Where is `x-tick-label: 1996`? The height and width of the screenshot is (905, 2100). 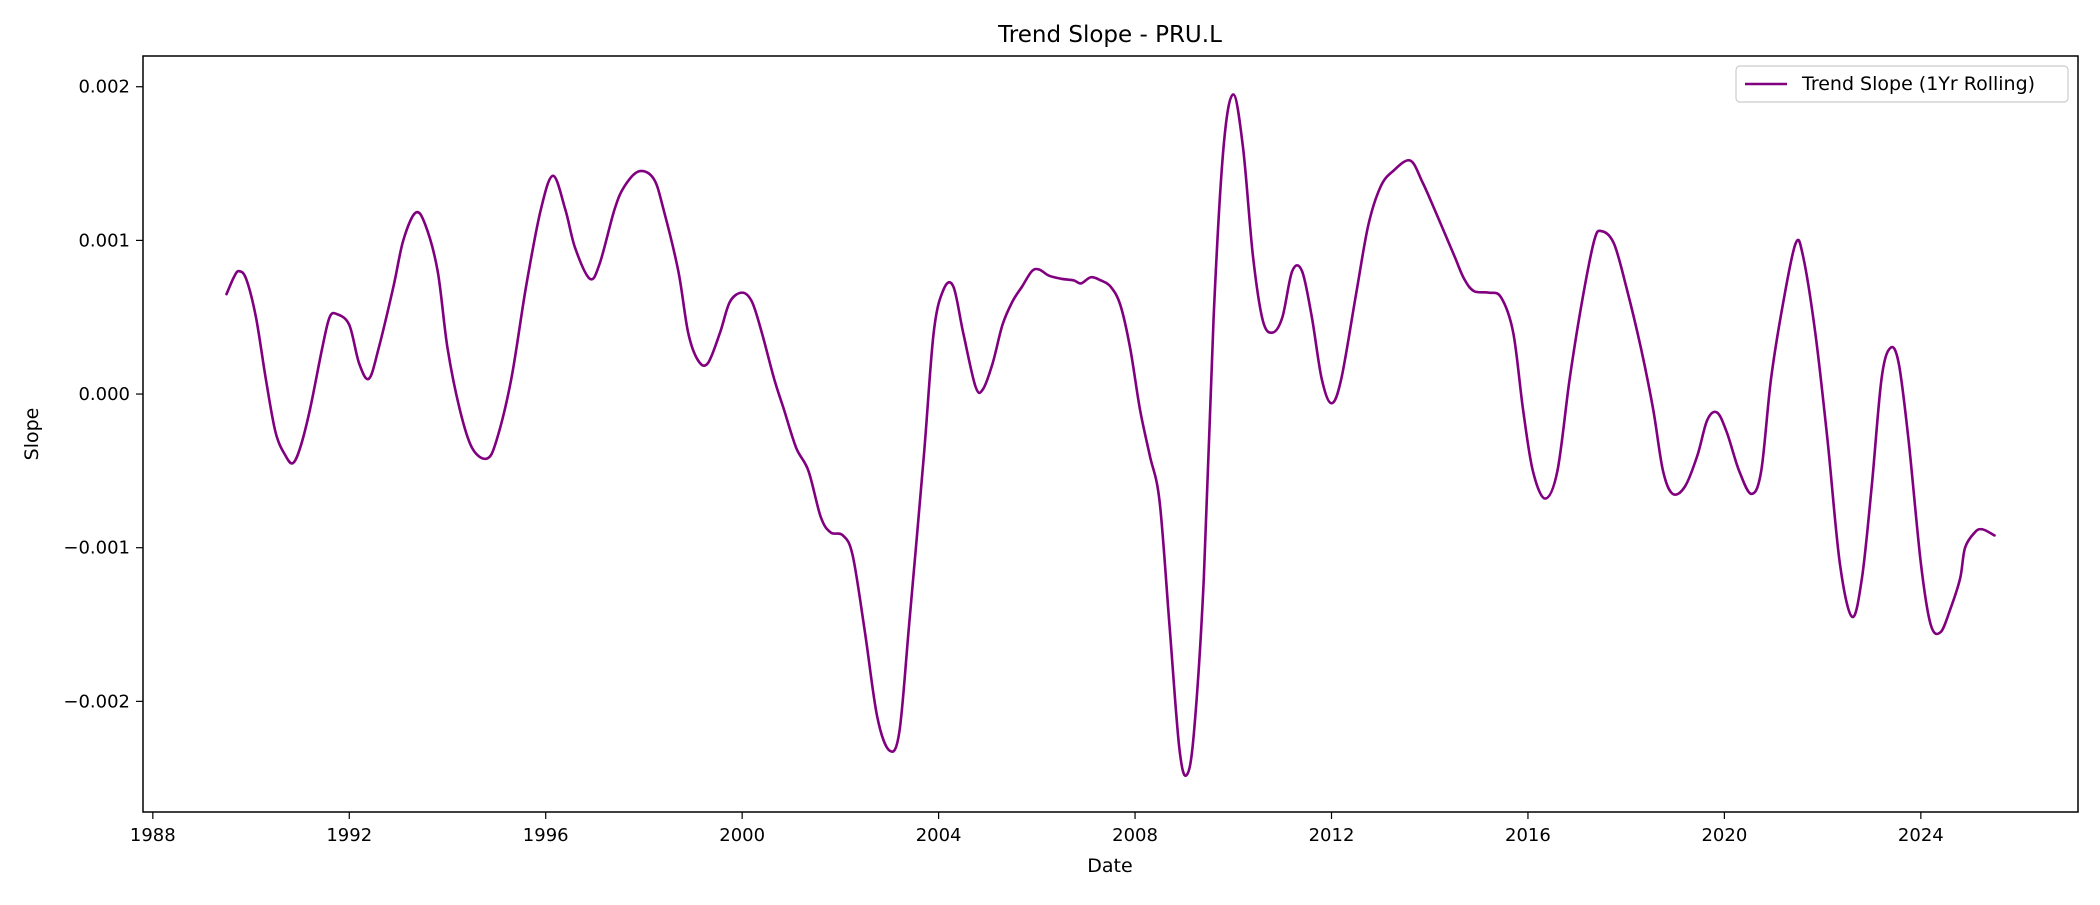
x-tick-label: 1996 is located at coordinates (546, 835).